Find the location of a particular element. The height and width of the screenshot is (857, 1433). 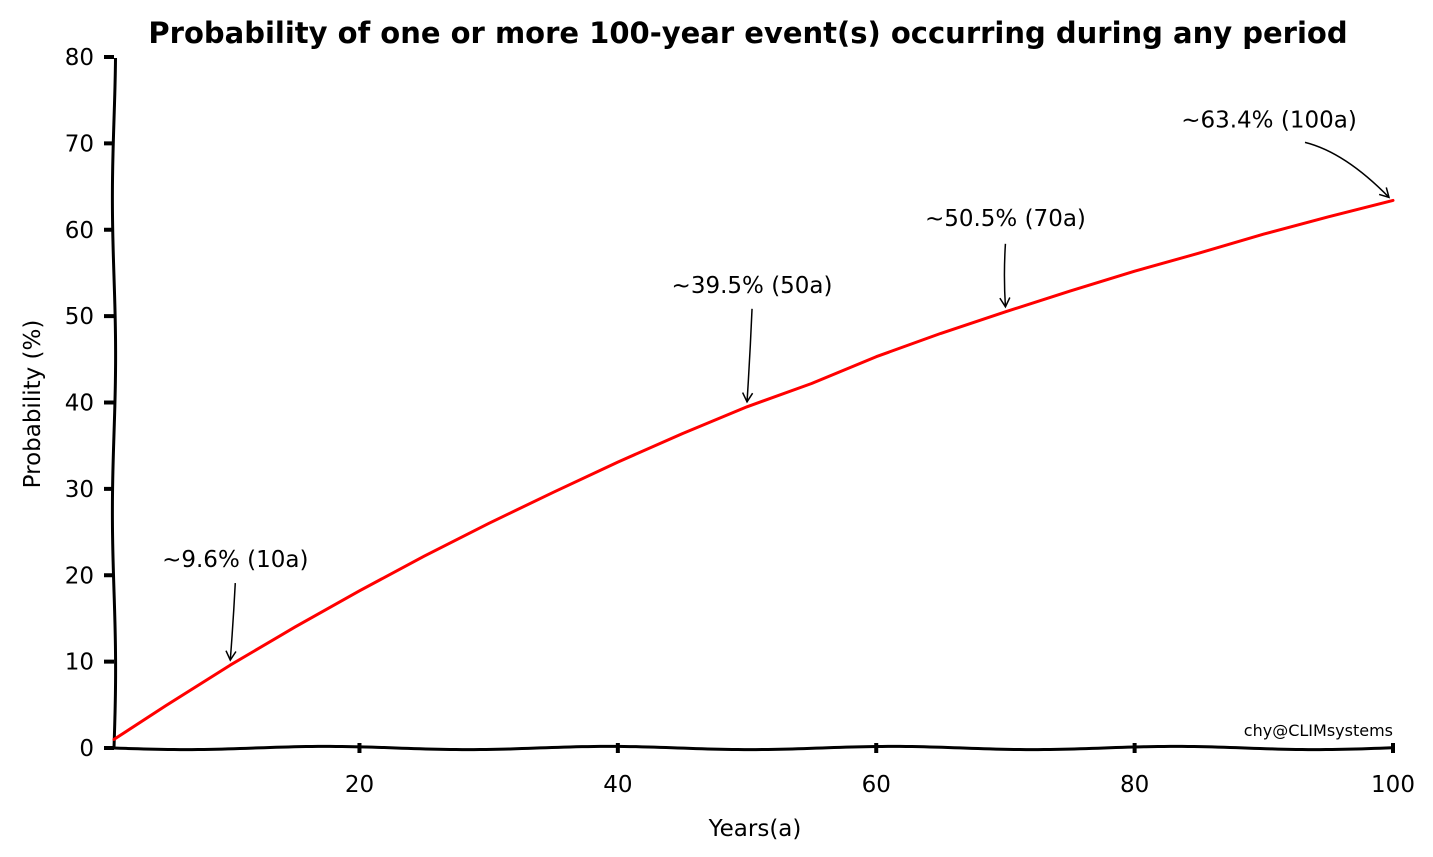

x-axis-label: Years(a) is located at coordinates (755, 829).